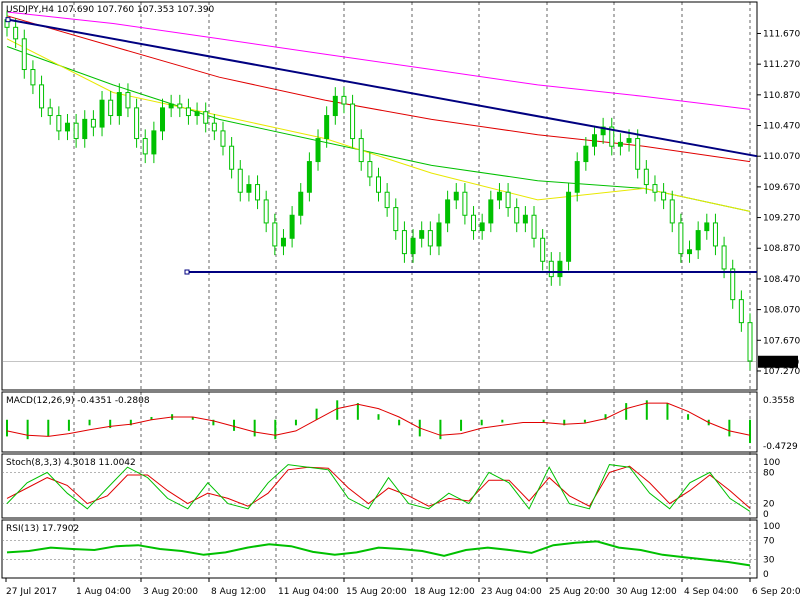 This screenshot has height=600, width=800. I want to click on macd-signal-line, so click(378, 419).